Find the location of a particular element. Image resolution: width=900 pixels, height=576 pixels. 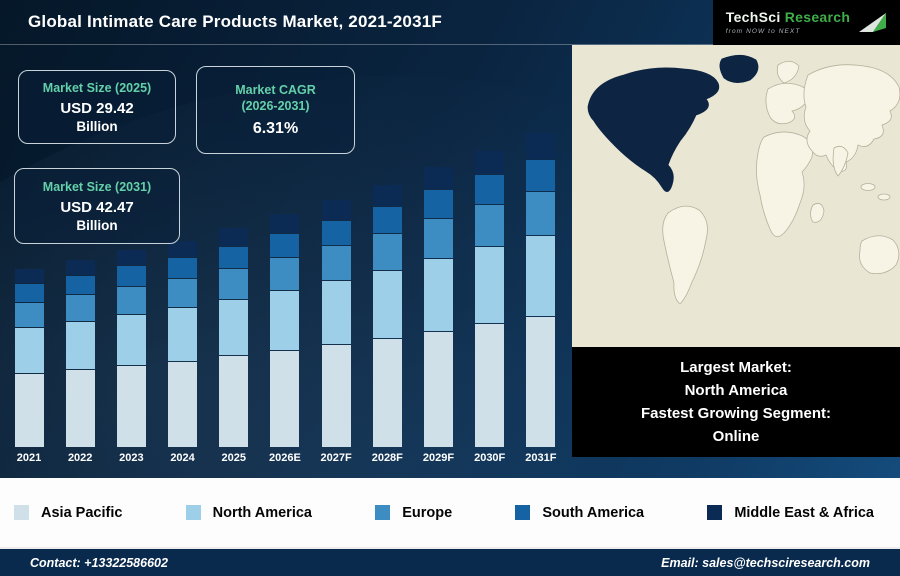

logo-text: TechSci Research from NOW to NEXT is located at coordinates (788, 22).